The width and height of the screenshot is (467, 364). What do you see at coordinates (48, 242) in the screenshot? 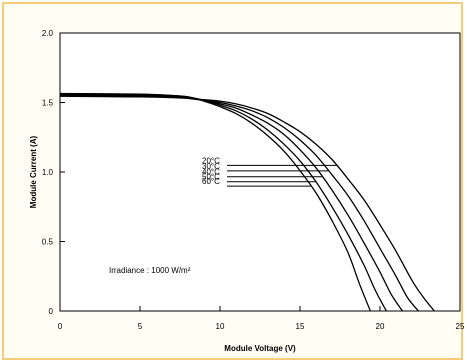
I see `y-tick-label: 0.5` at bounding box center [48, 242].